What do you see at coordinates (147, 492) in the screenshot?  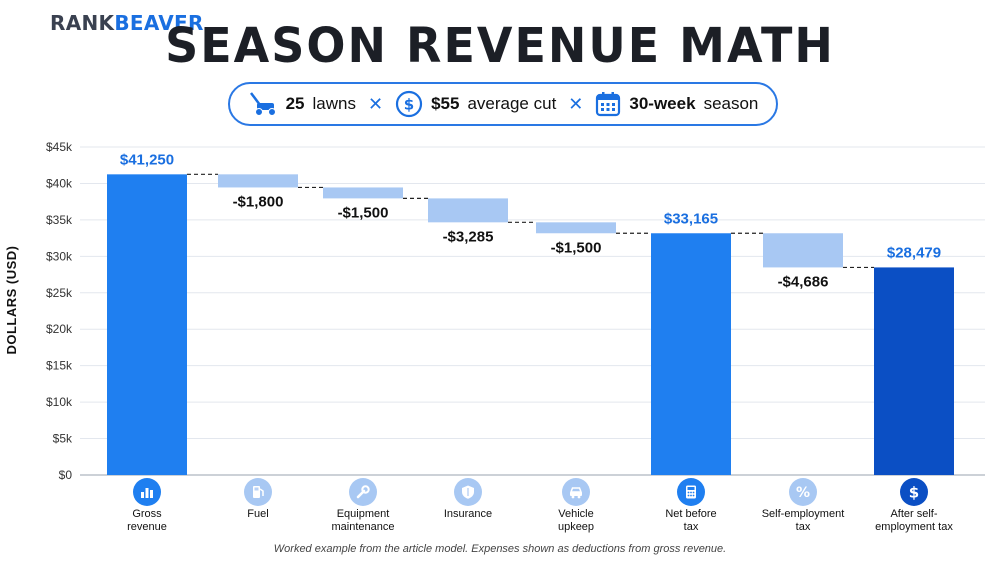 I see `bar-chart-icon` at bounding box center [147, 492].